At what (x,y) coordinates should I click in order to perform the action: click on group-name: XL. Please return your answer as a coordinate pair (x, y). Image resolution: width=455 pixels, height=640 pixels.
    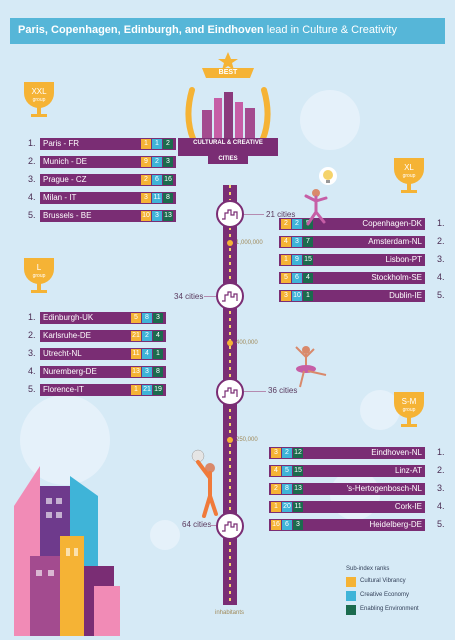
    Looking at the image, I should click on (409, 167).